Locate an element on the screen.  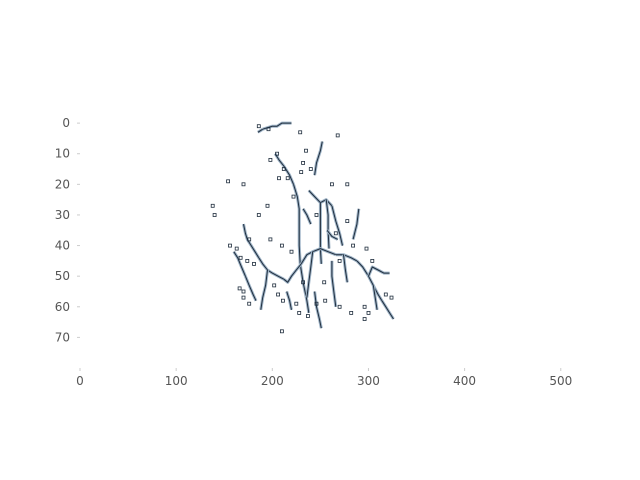
x-axis-ticks: 0 100 200 300 400 500 is located at coordinates (324, 378).